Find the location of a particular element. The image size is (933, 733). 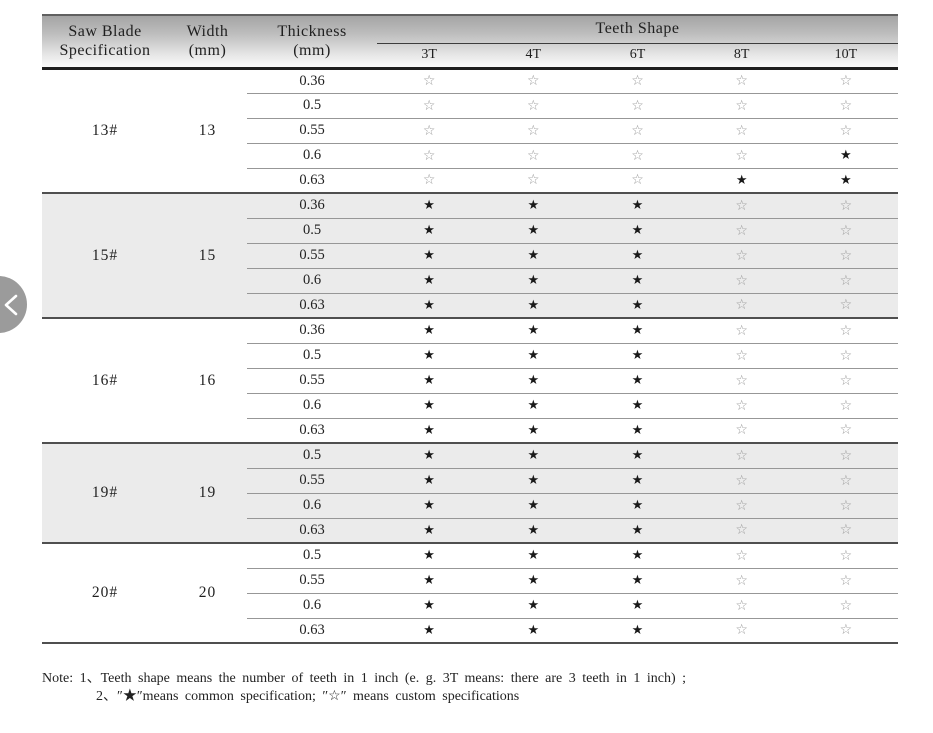

header-teeth-shape-group: Teeth Shape is located at coordinates (637, 29).